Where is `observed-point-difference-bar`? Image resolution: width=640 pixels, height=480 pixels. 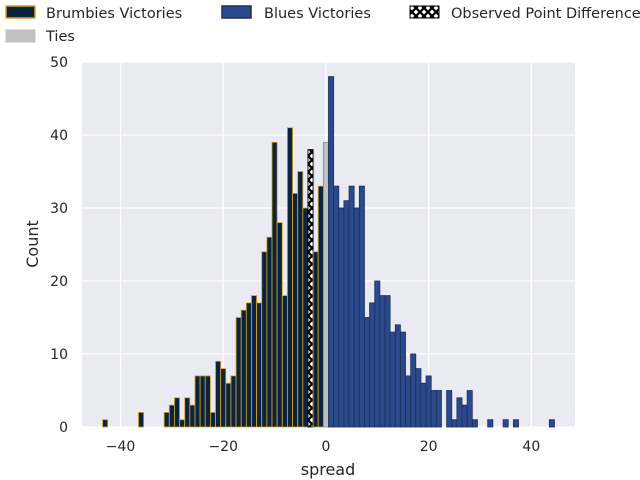 observed-point-difference-bar is located at coordinates (310, 288).